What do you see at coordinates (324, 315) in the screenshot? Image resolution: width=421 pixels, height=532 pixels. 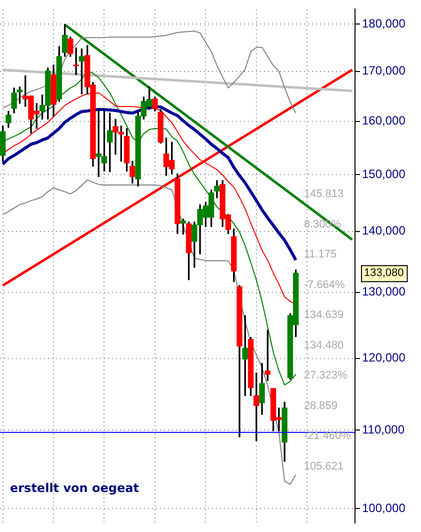 I see `annotation: 134.639` at bounding box center [324, 315].